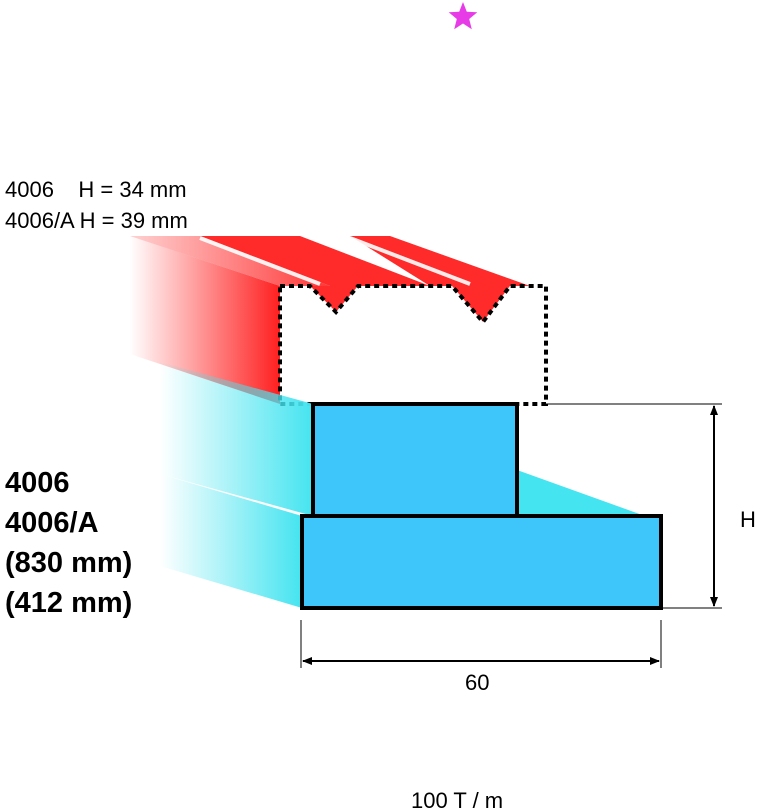 This screenshot has height=811, width=763. What do you see at coordinates (457, 799) in the screenshot?
I see `footer-label: 100 T / m` at bounding box center [457, 799].